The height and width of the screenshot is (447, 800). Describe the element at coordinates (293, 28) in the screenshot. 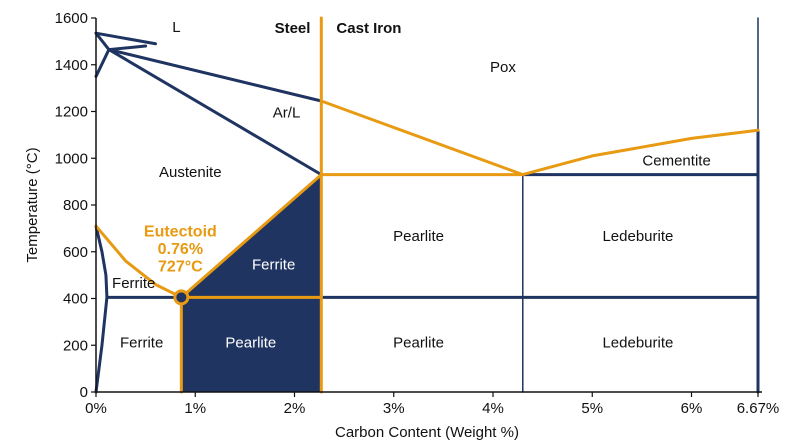

I see `region-label: Steel` at that location.